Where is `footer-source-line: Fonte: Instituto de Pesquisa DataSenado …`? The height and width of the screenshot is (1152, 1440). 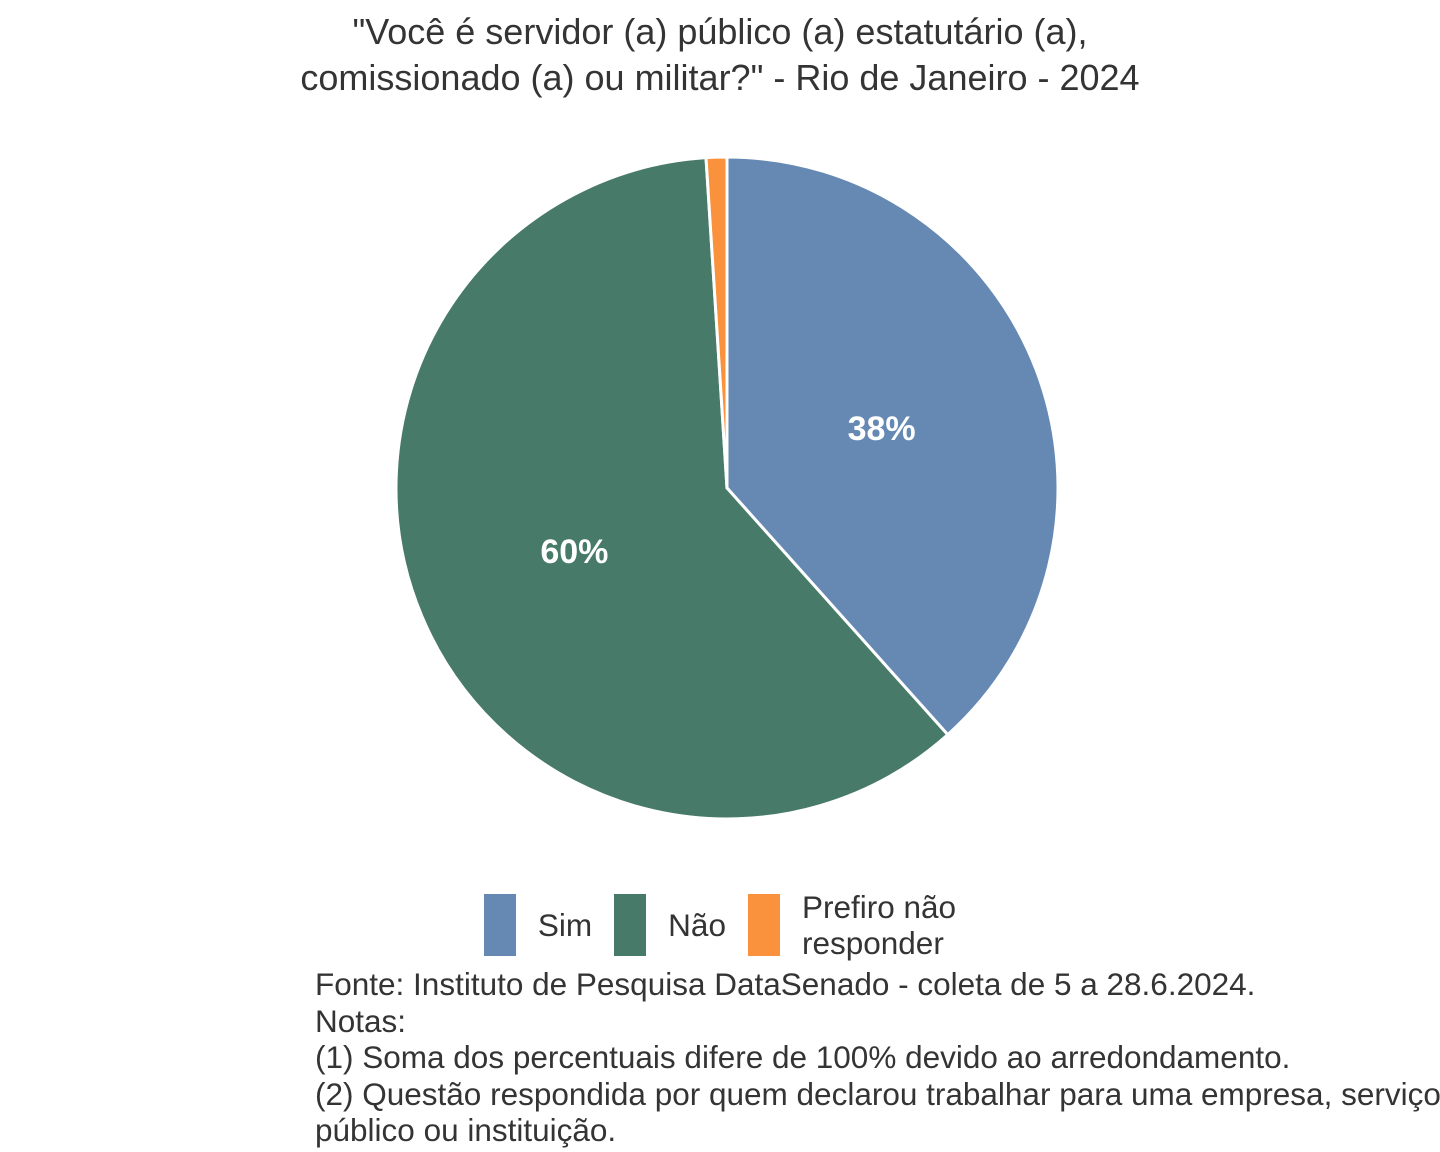
footer-source-line: Fonte: Instituto de Pesquisa DataSenado … is located at coordinates (785, 984).